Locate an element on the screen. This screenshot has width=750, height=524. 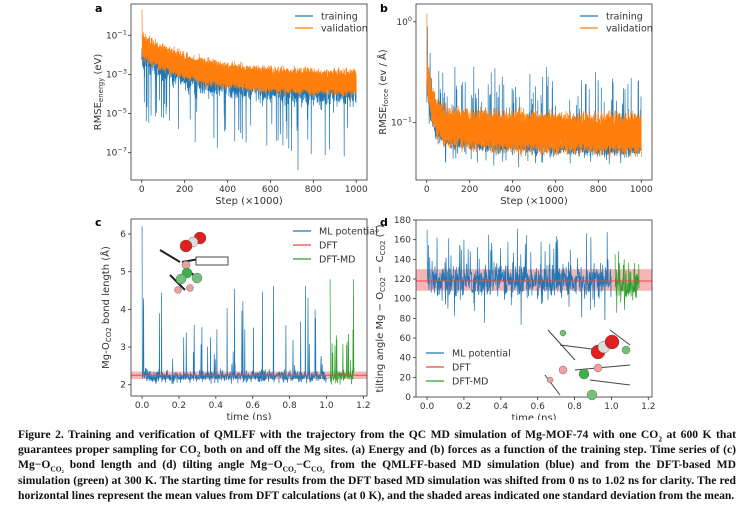
x-axis-label: time (ns) is located at coordinates (248, 416).